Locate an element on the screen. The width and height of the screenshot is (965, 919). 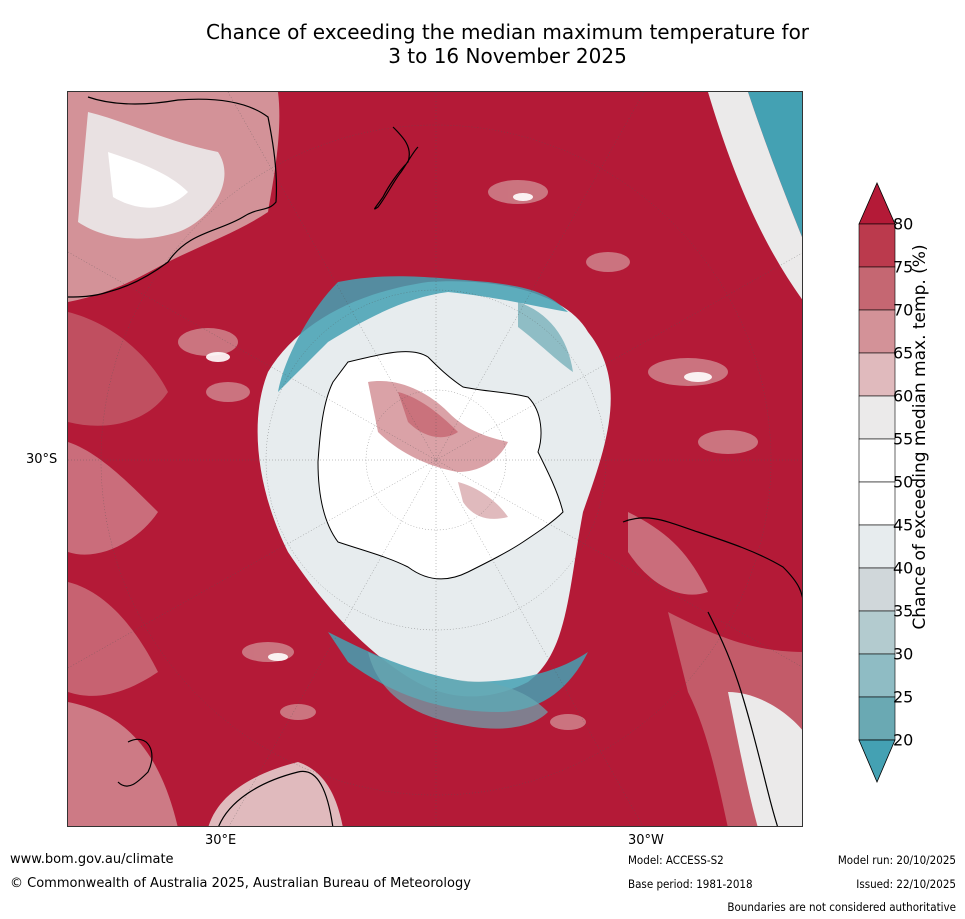
footer-issued: Issued: 22/10/2025 is located at coordinates (906, 884).